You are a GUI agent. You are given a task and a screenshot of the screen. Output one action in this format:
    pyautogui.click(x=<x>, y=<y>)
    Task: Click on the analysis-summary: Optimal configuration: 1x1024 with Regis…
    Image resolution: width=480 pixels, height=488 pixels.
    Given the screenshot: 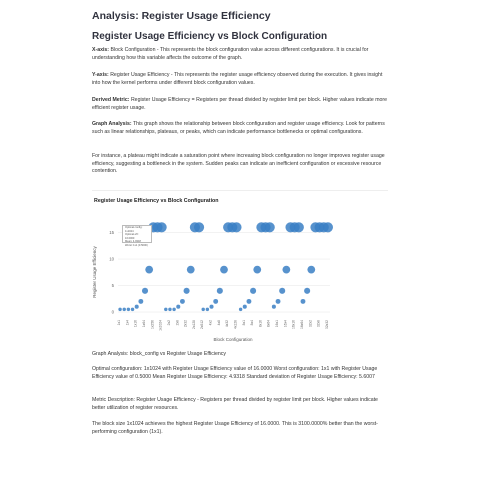 What is the action you would take?
    pyautogui.click(x=235, y=373)
    